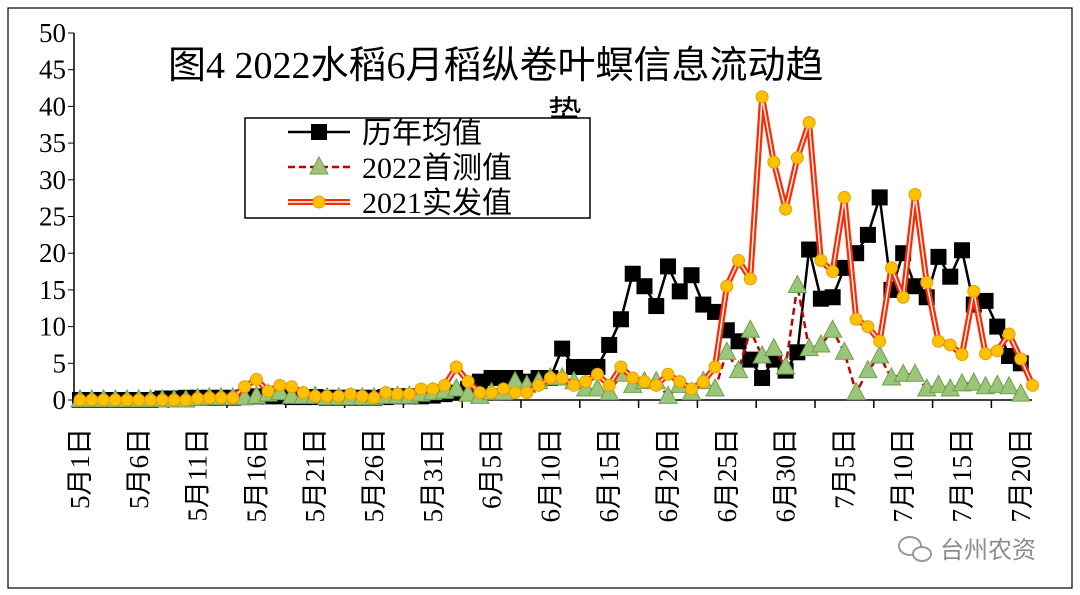 The image size is (1080, 595). I want to click on legend-label: 2021实发值, so click(437, 203).